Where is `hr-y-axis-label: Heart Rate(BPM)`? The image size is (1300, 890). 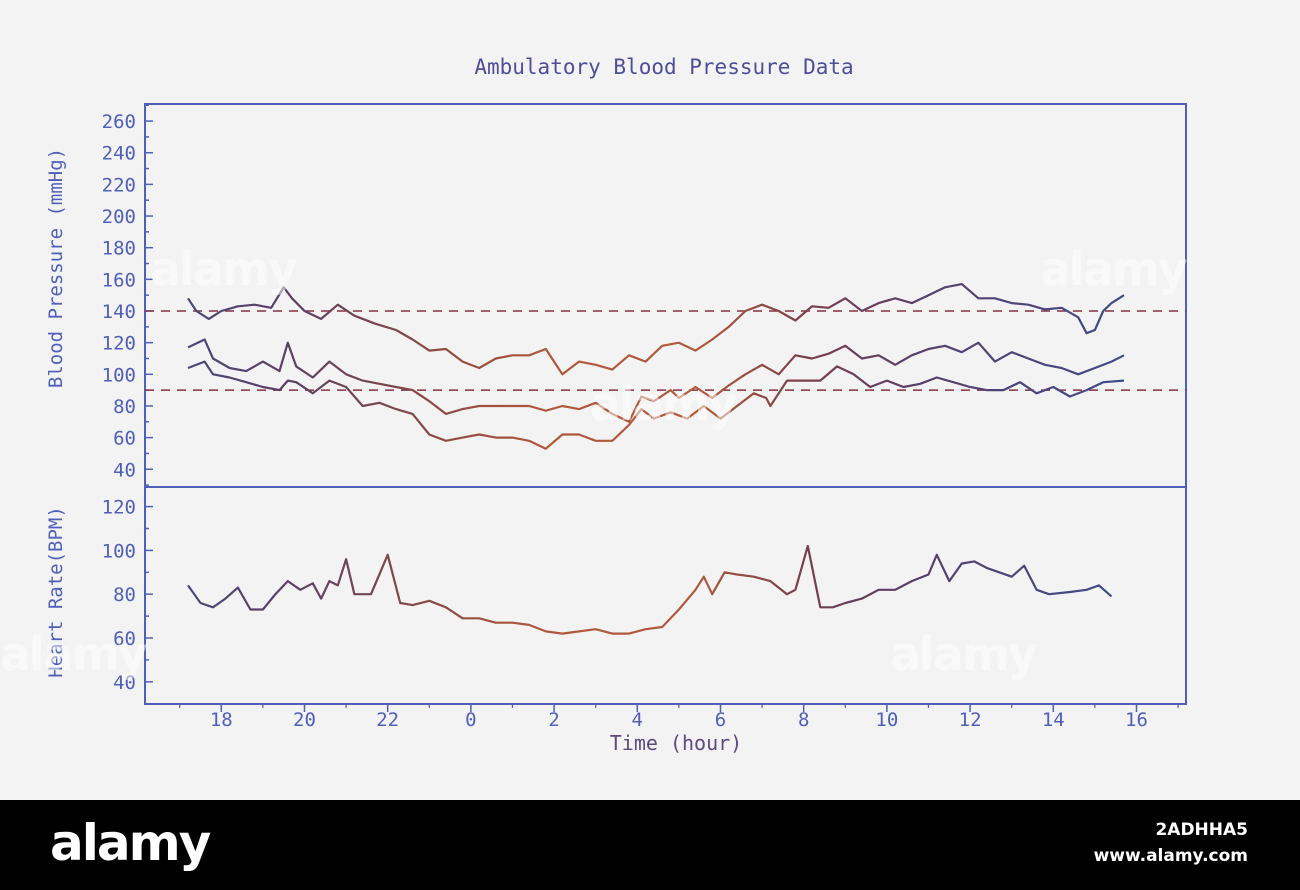 hr-y-axis-label: Heart Rate(BPM) is located at coordinates (56, 592).